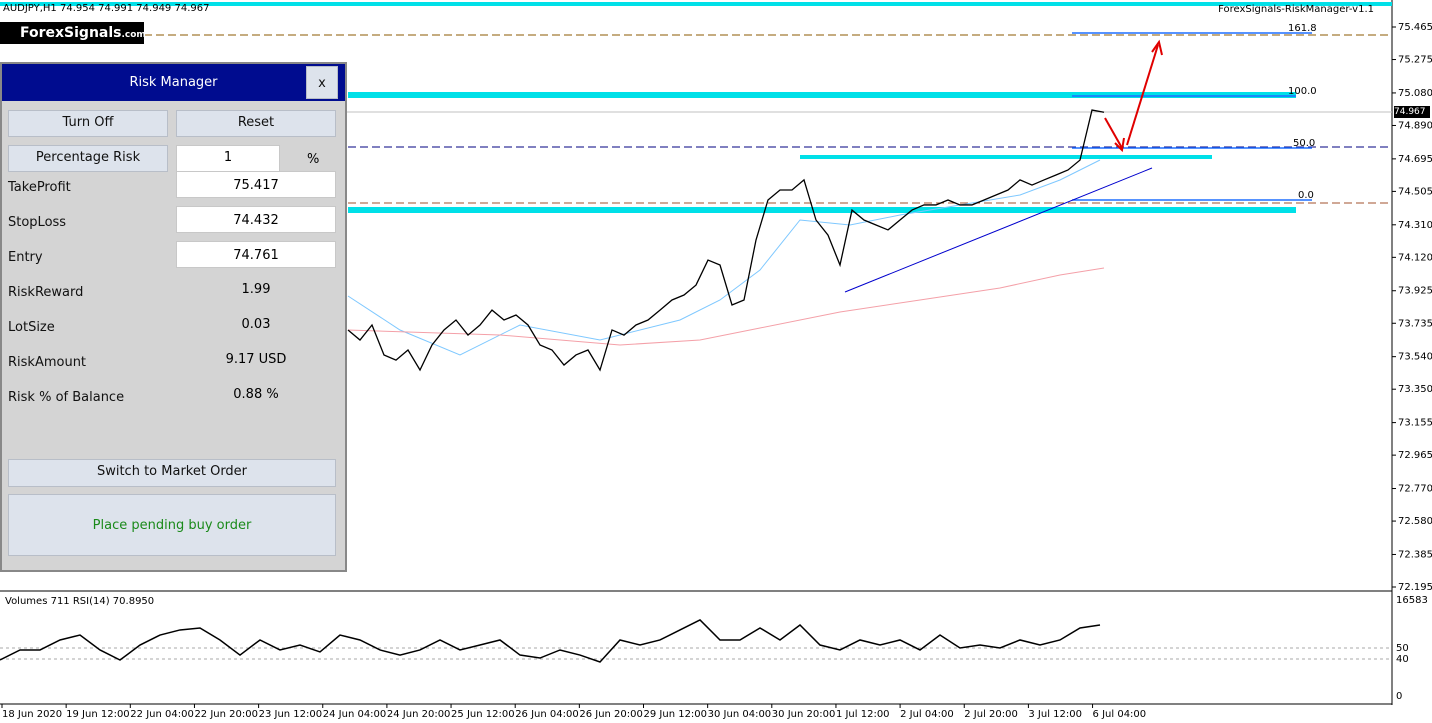 This screenshot has width=1432, height=723. What do you see at coordinates (172, 473) in the screenshot?
I see `switch-button: Switch to Market Order` at bounding box center [172, 473].